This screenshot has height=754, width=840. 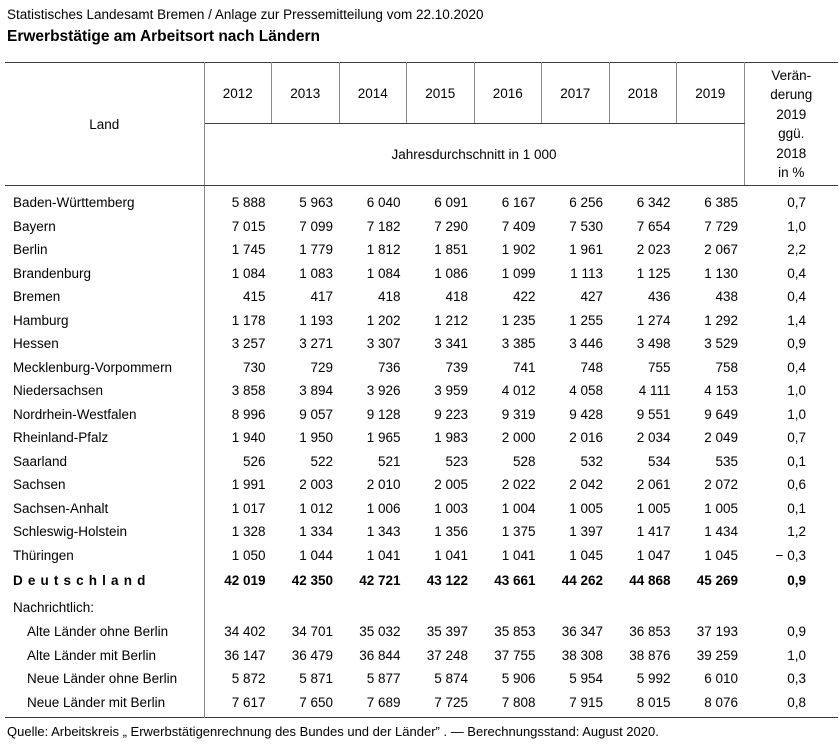 What do you see at coordinates (659, 367) in the screenshot?
I see `value-cell: 755` at bounding box center [659, 367].